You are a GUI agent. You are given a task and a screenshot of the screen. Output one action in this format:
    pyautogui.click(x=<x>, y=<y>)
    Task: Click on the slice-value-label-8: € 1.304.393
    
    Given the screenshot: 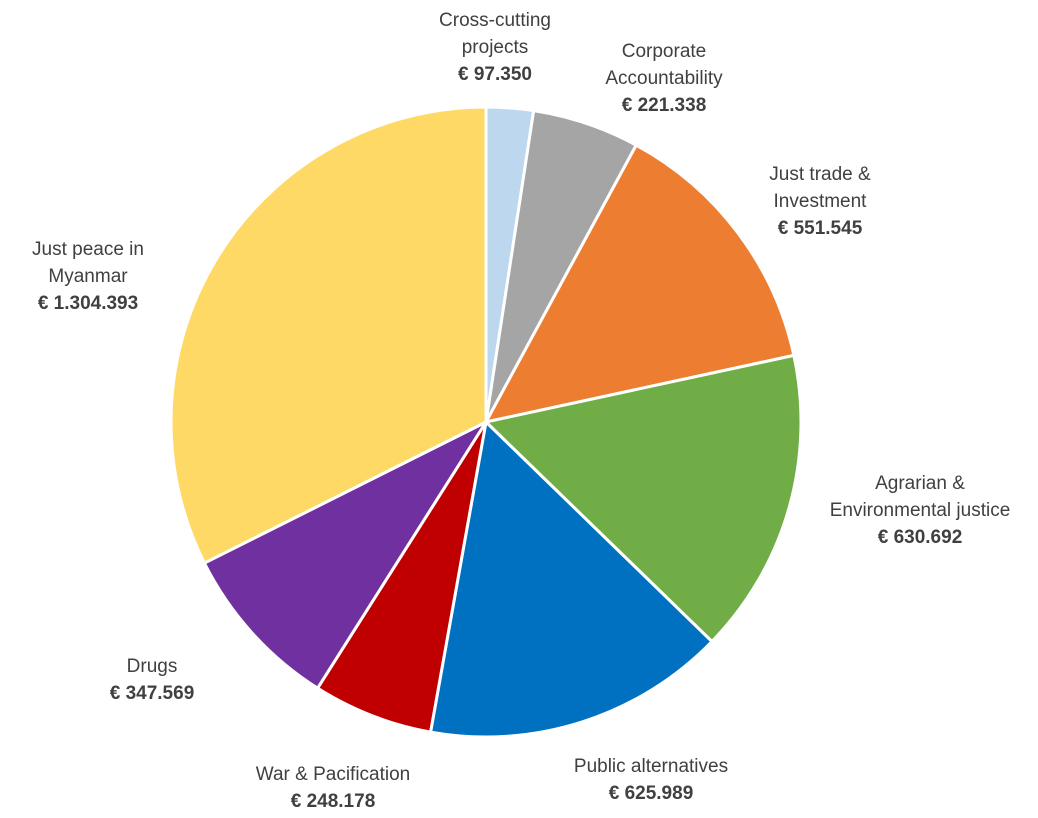 What is the action you would take?
    pyautogui.click(x=88, y=303)
    